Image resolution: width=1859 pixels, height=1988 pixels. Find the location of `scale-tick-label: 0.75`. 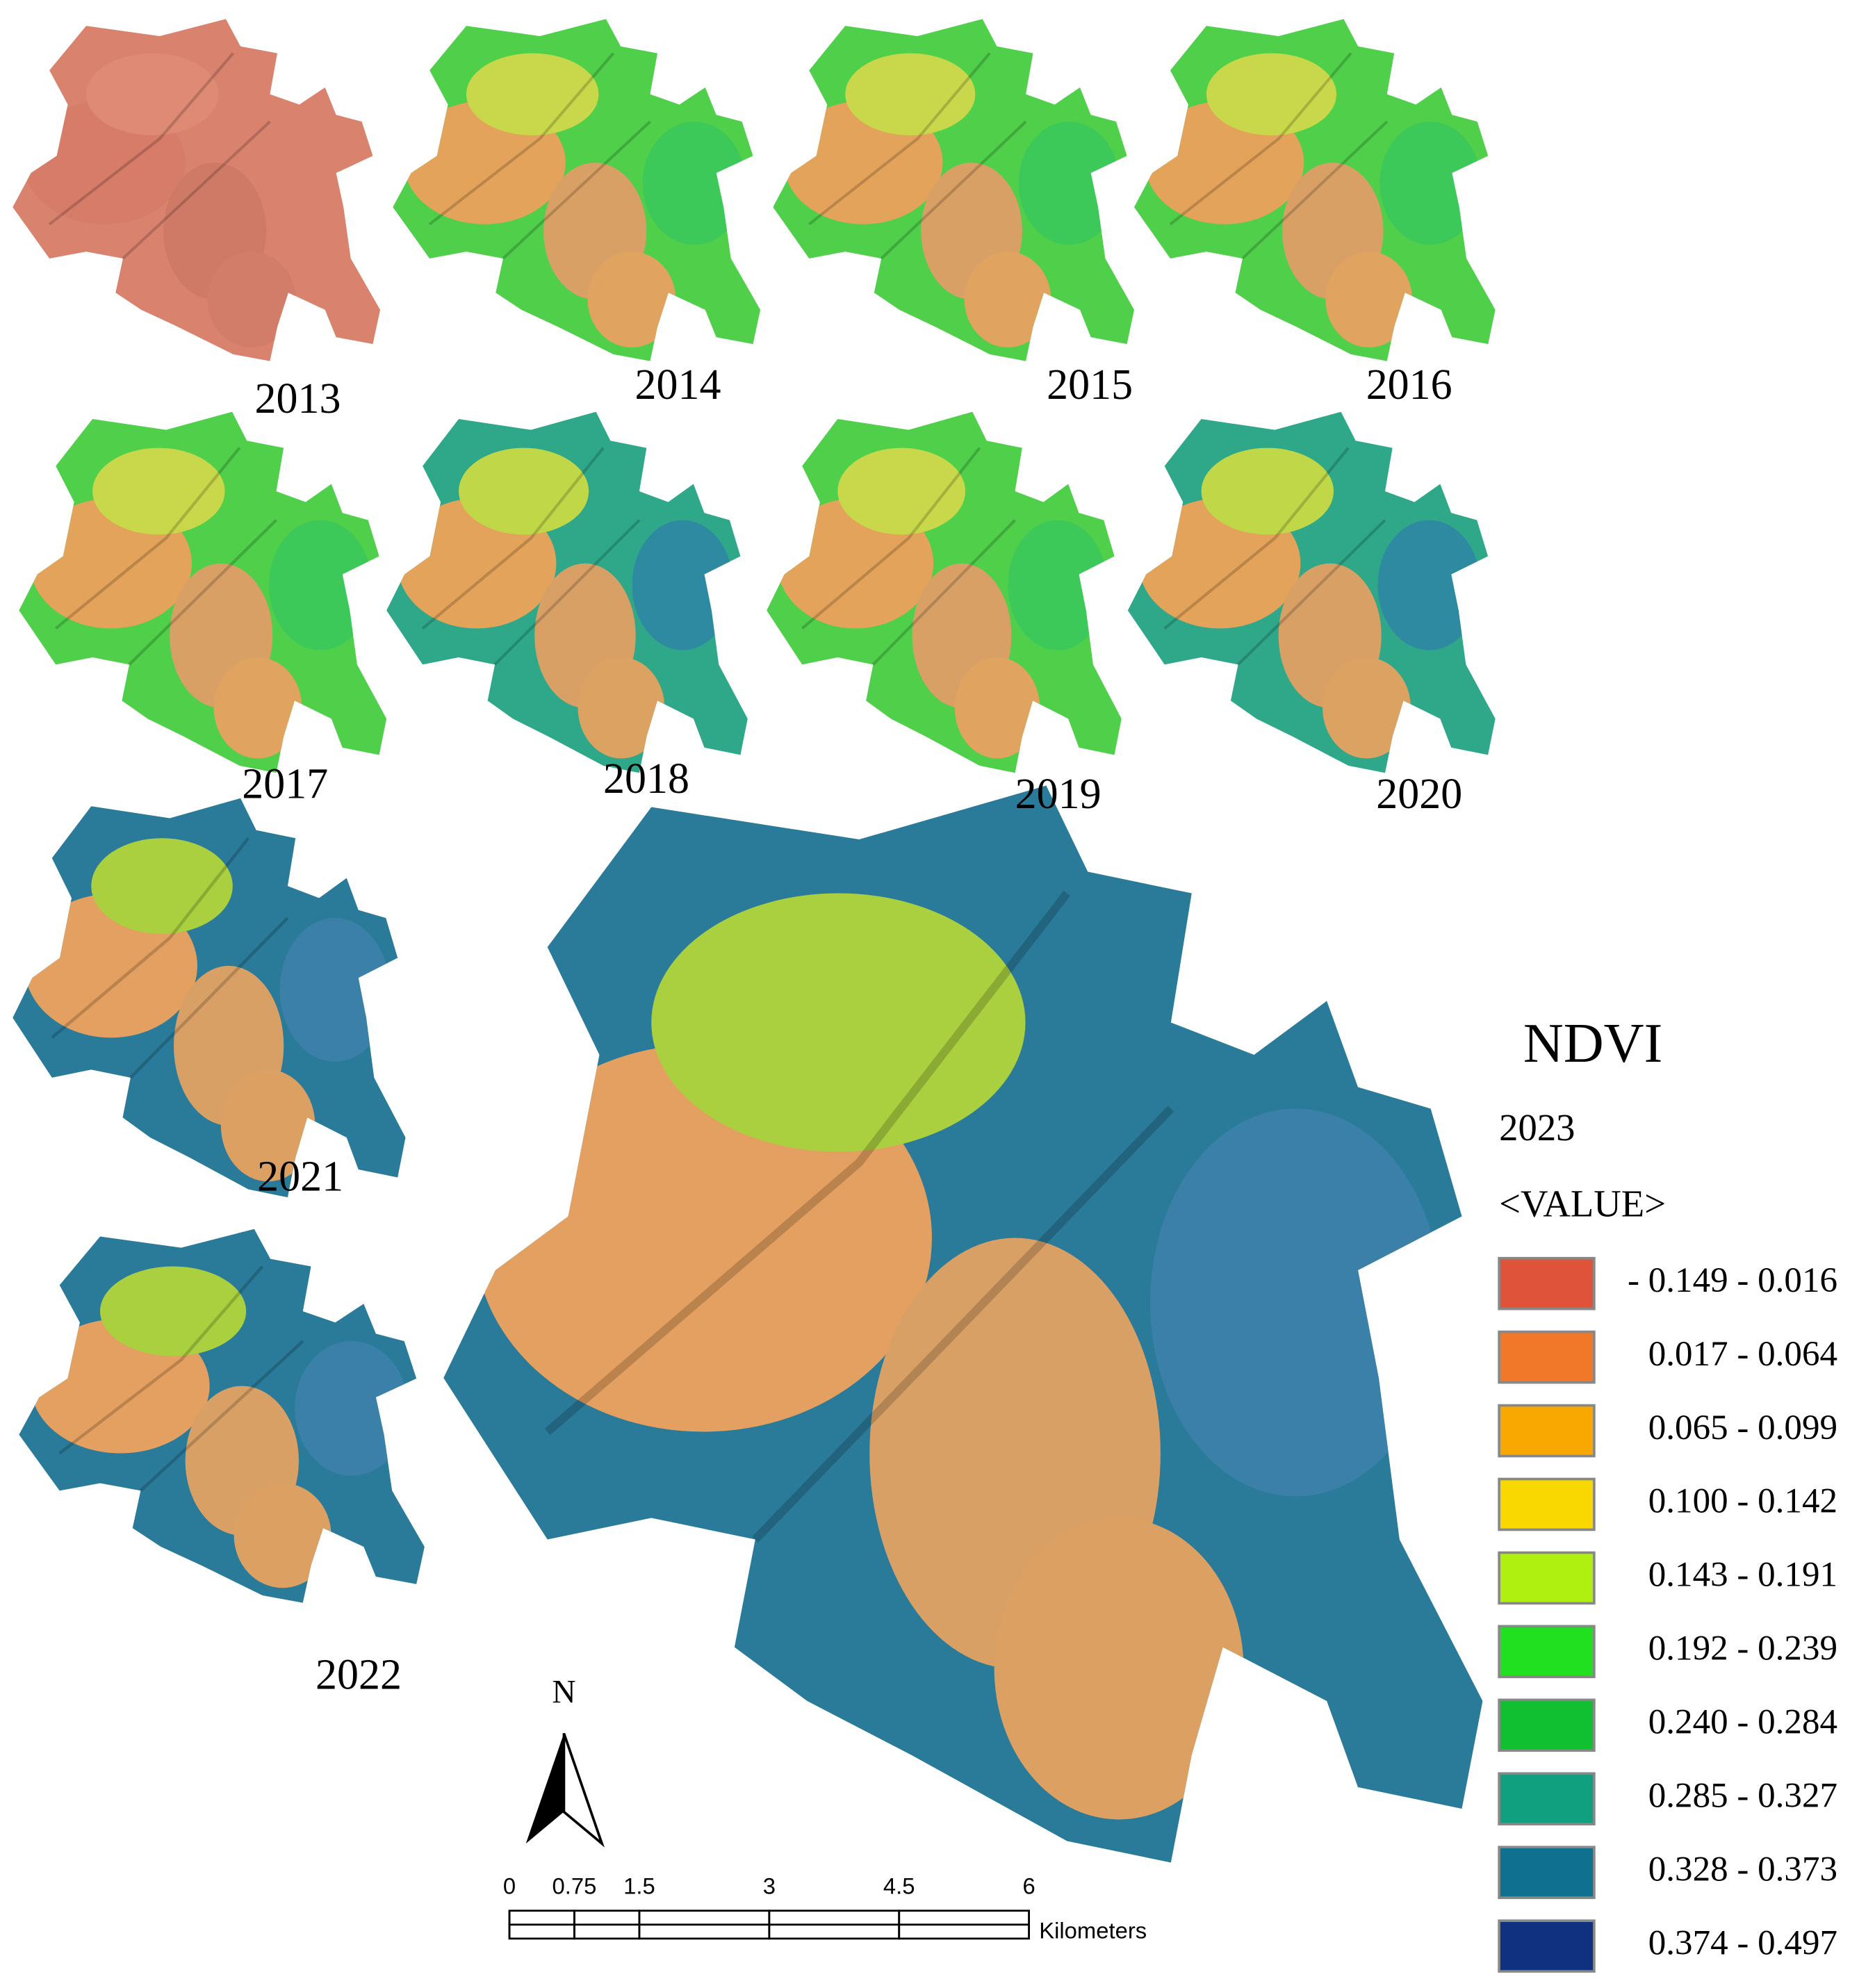

scale-tick-label: 0.75 is located at coordinates (574, 1886).